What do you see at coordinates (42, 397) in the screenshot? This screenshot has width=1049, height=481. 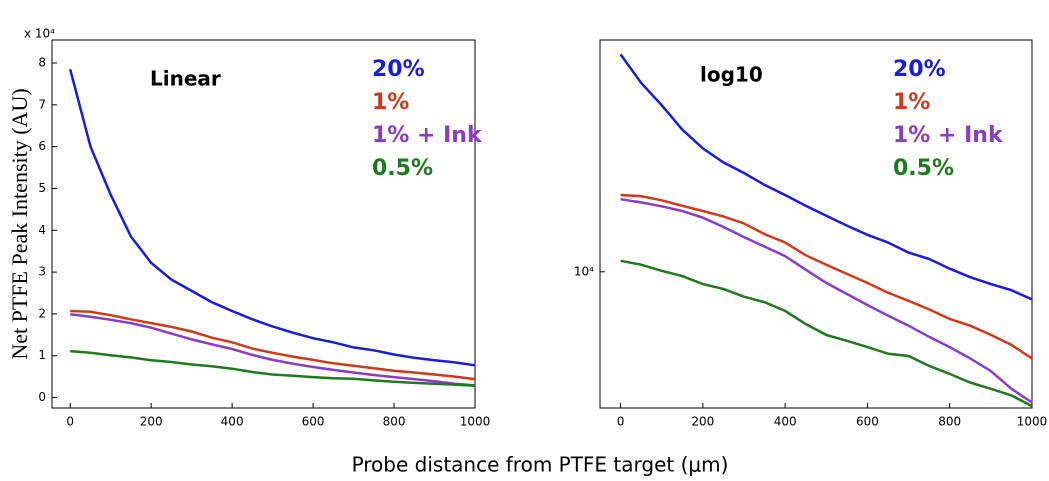 I see `y-tick-label: 0` at bounding box center [42, 397].